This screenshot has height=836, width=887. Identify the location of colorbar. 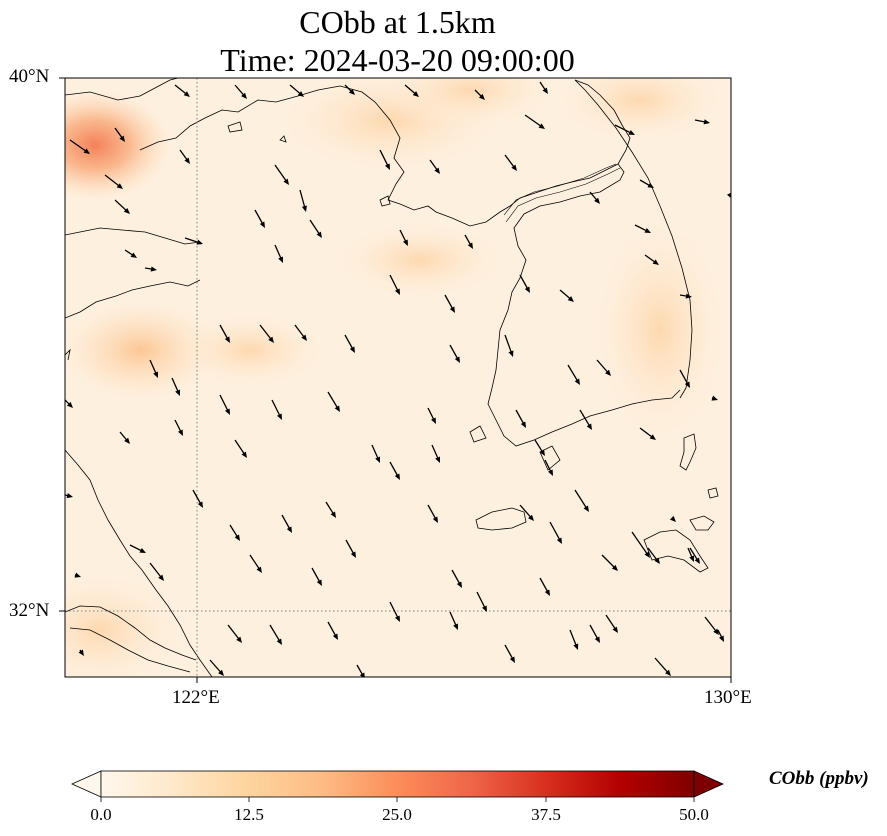
(397, 786).